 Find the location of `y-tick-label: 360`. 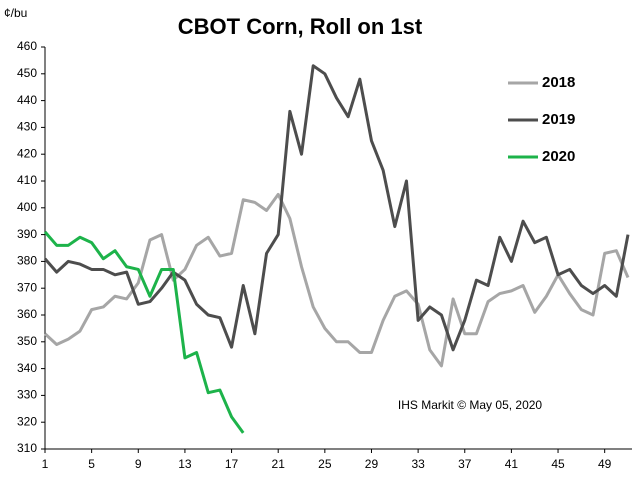

y-tick-label: 360 is located at coordinates (27, 314).